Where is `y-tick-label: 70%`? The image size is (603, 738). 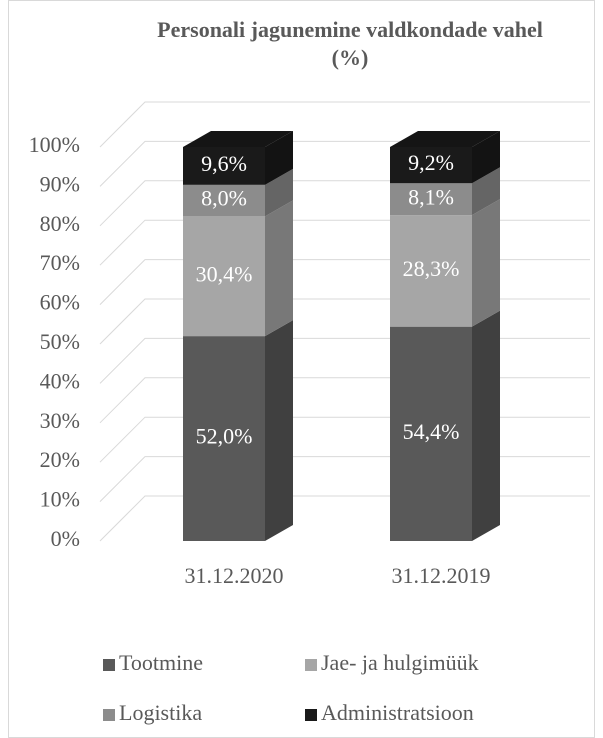
y-tick-label: 70% is located at coordinates (60, 262).